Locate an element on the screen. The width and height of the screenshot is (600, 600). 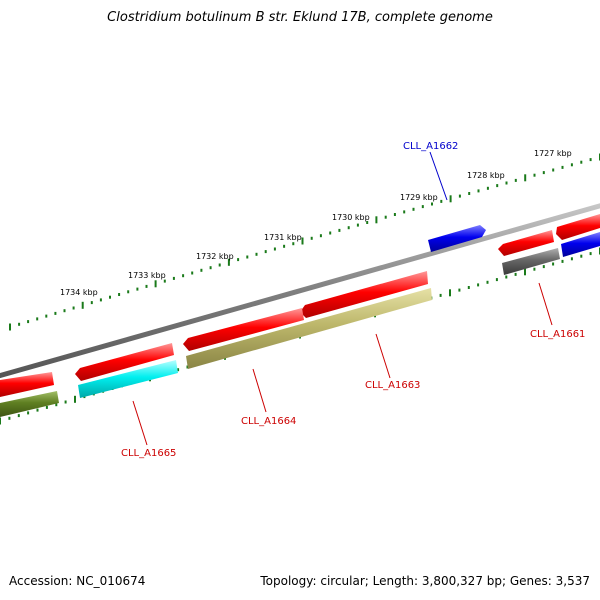
gene-arrow-red-left is located at coordinates (27, 384).